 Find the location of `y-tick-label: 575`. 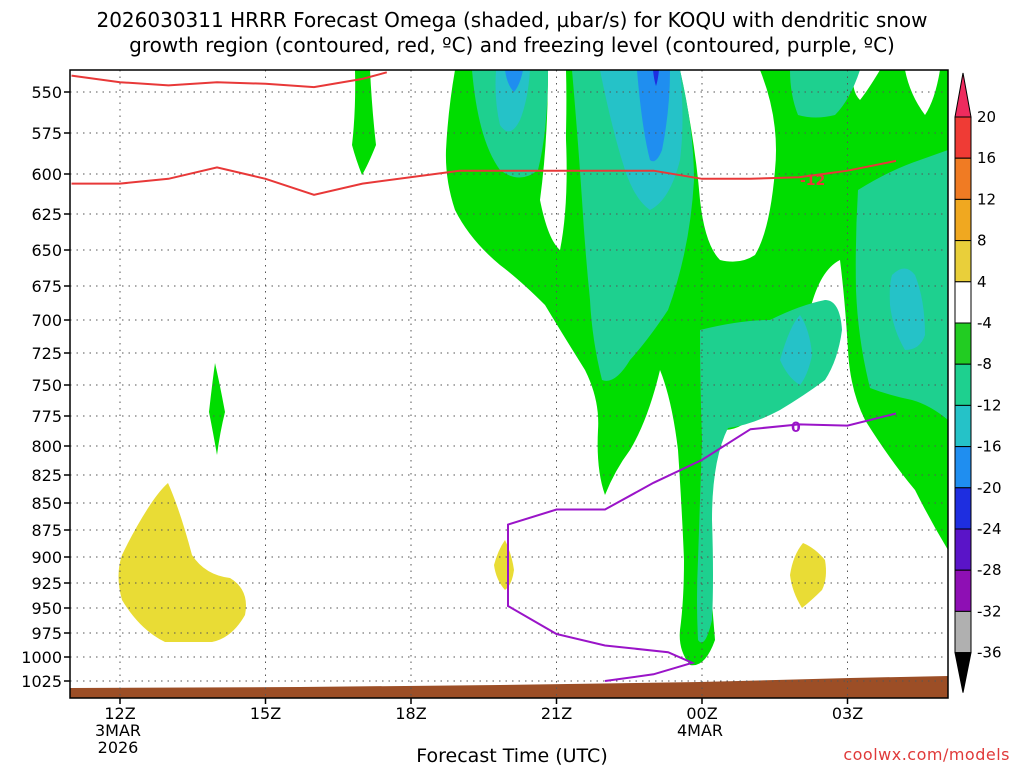

y-tick-label: 575 is located at coordinates (46, 133).